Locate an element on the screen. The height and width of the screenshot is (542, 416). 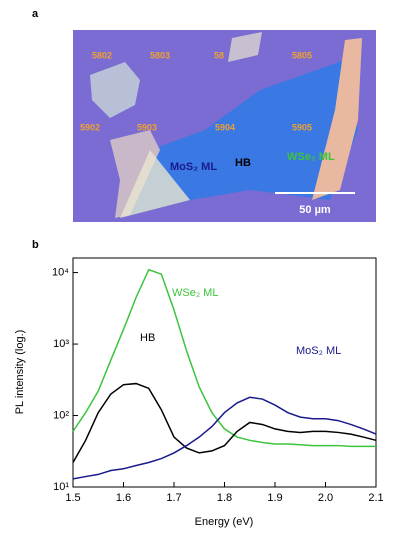
marker-label: 58 is located at coordinates (219, 55).